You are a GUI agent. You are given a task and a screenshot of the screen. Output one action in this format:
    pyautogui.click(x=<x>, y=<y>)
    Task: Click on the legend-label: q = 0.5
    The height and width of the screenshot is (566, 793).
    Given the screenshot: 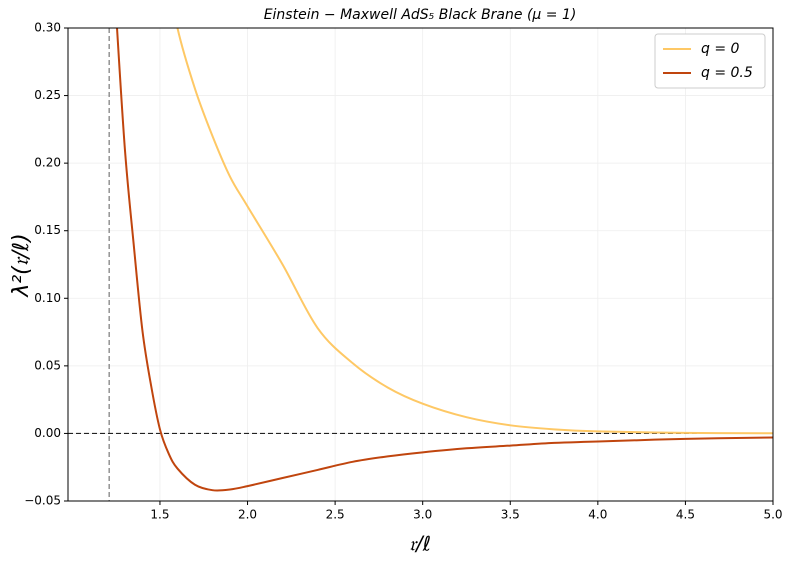 What is the action you would take?
    pyautogui.click(x=727, y=73)
    